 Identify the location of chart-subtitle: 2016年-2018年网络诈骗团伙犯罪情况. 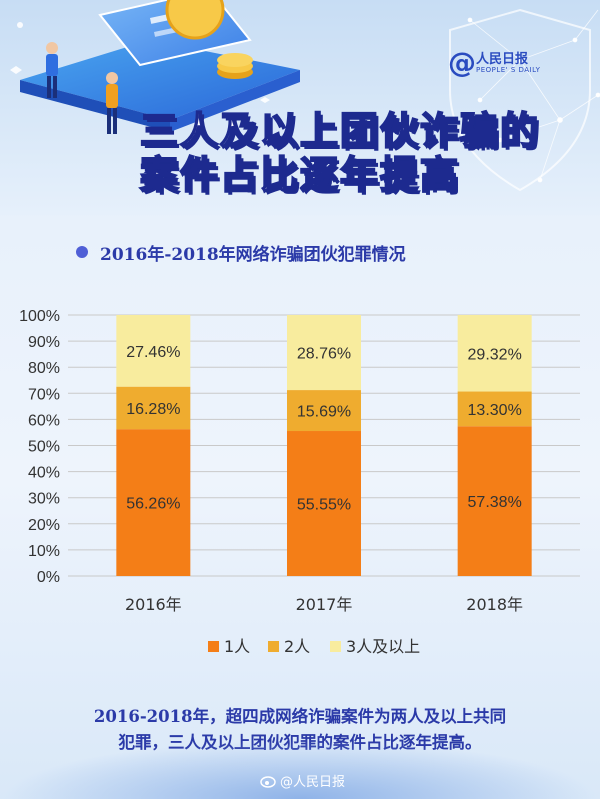
(253, 255).